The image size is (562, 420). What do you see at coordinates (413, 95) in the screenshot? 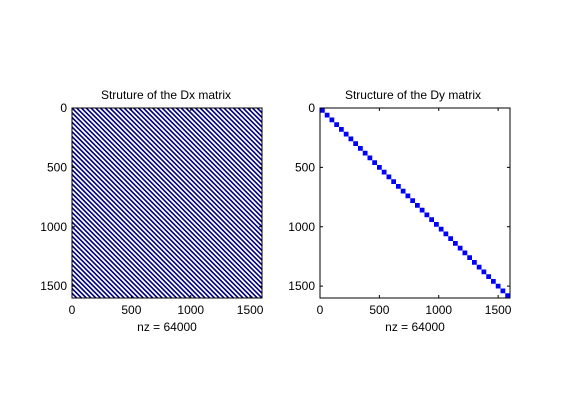
I see `dy-title: Structure of the Dy matrix` at bounding box center [413, 95].